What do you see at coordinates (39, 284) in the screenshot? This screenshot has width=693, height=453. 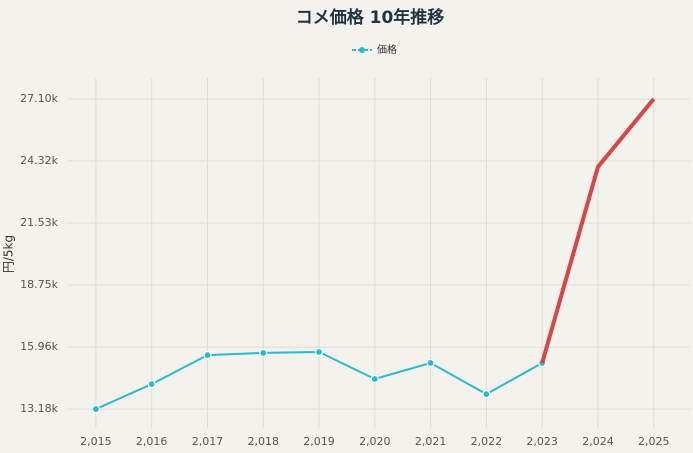 I see `y-tick-label: 18.75k` at bounding box center [39, 284].